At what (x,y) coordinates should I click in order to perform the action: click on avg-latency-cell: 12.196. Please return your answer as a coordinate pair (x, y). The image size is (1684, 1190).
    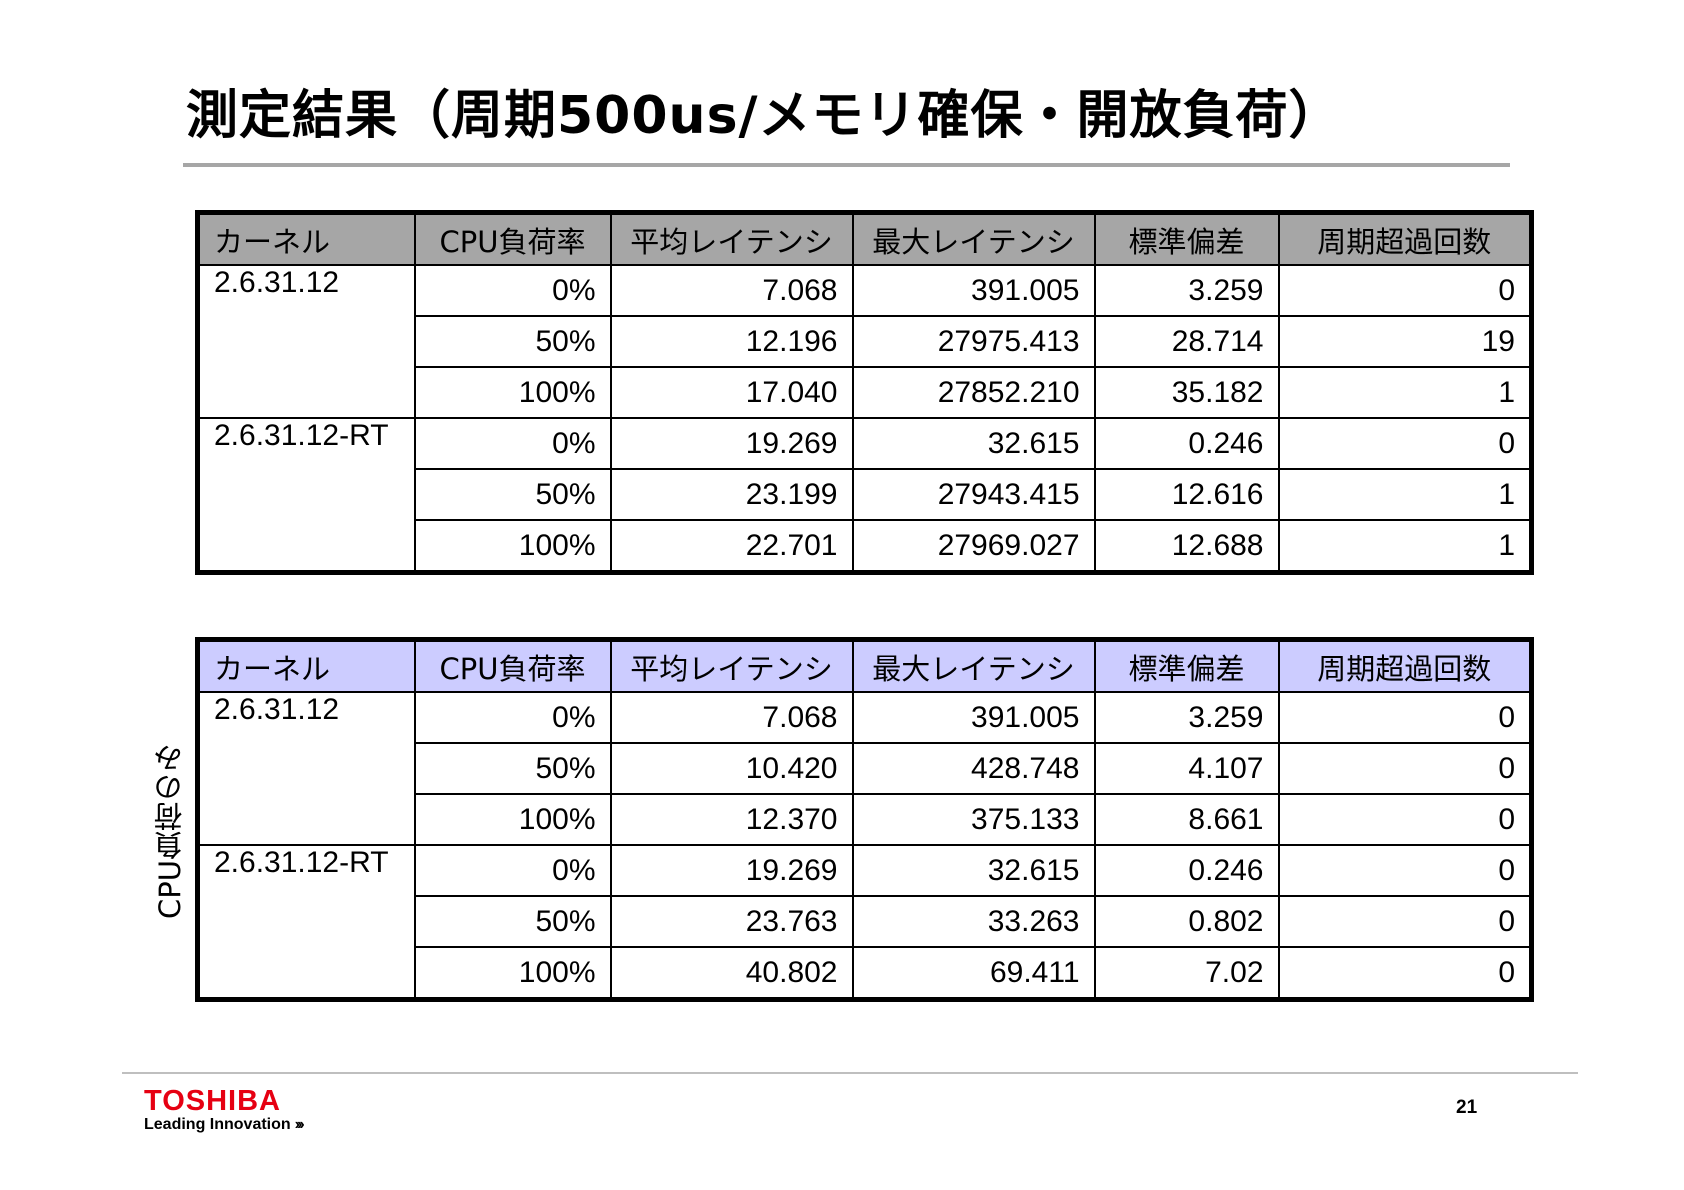
    Looking at the image, I should click on (731, 341).